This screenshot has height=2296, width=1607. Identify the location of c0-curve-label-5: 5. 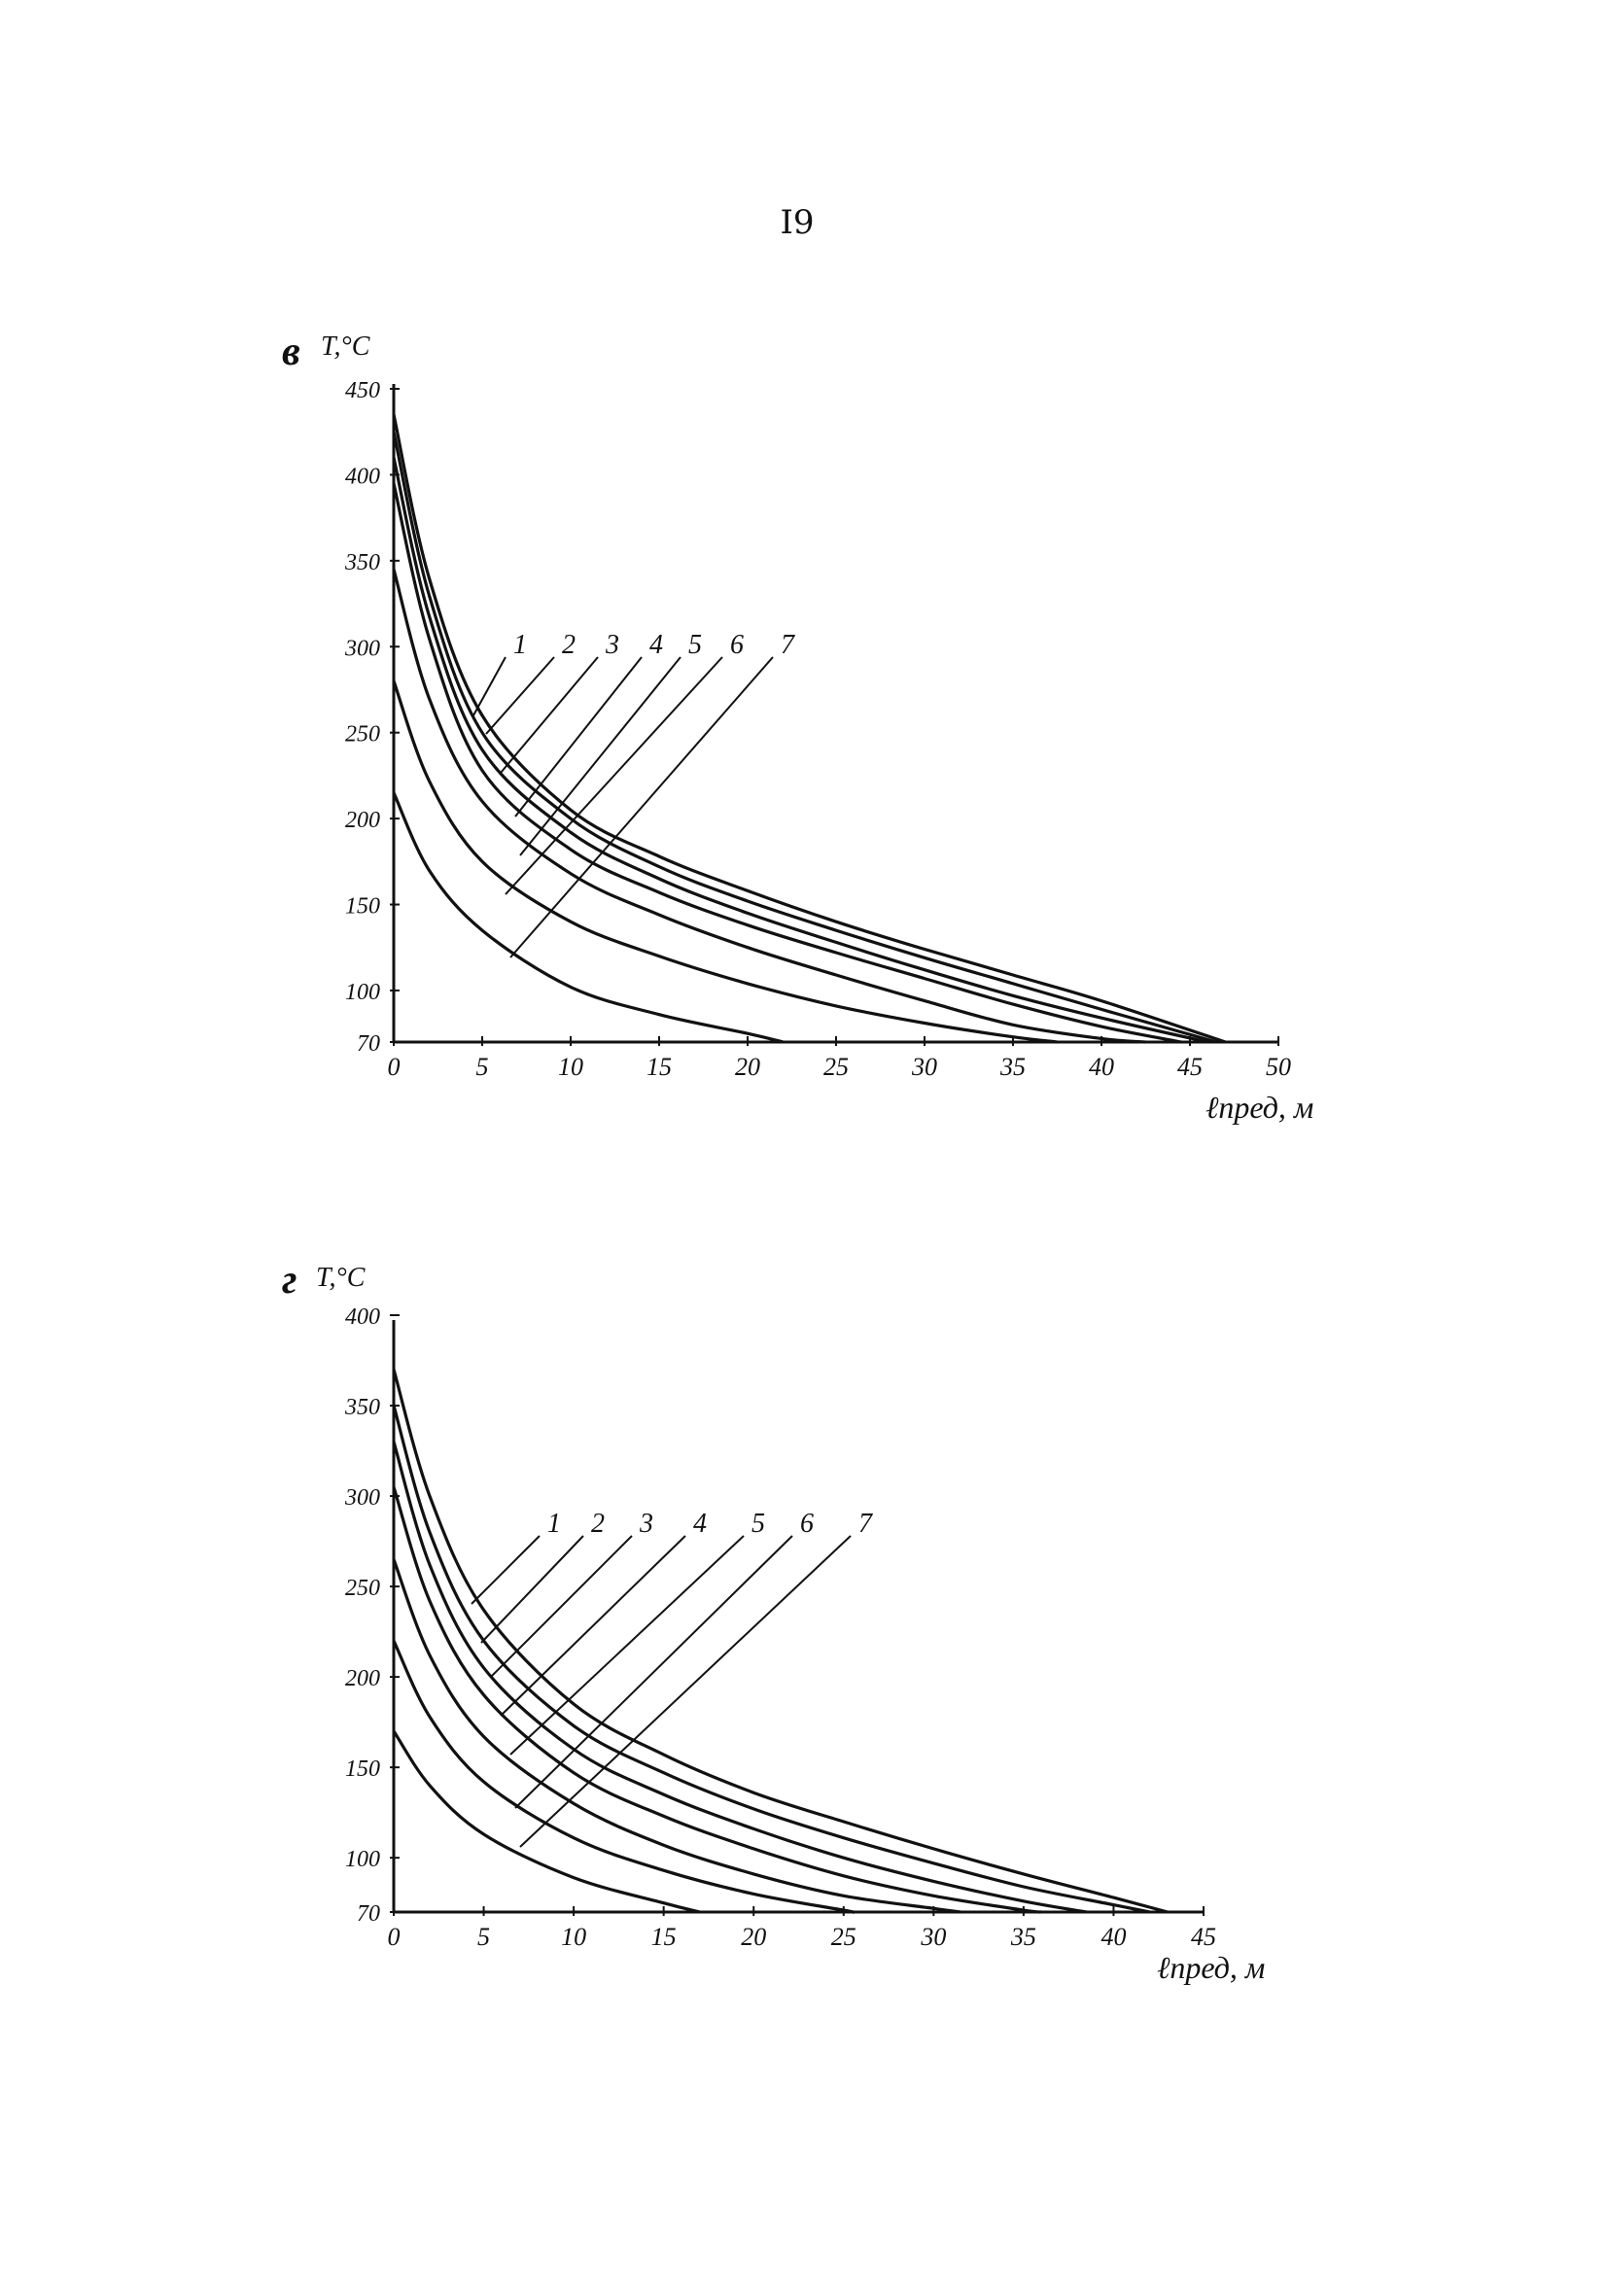
(695, 645).